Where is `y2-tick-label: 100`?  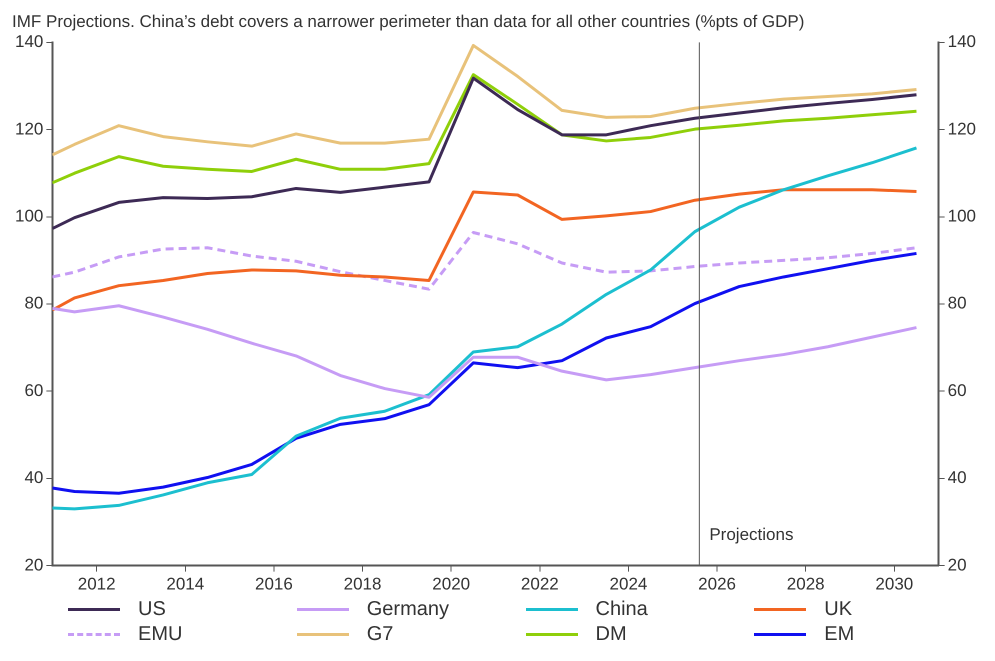 y2-tick-label: 100 is located at coordinates (962, 216).